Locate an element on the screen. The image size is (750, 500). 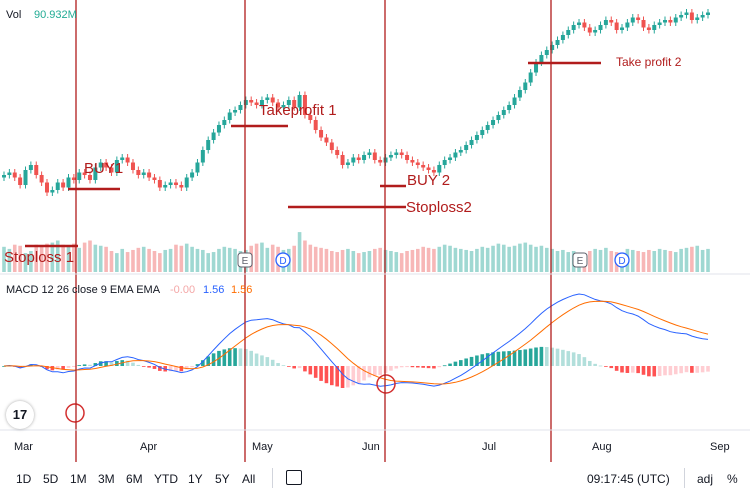
annotation-buy2: BUY 2 is located at coordinates (429, 180).